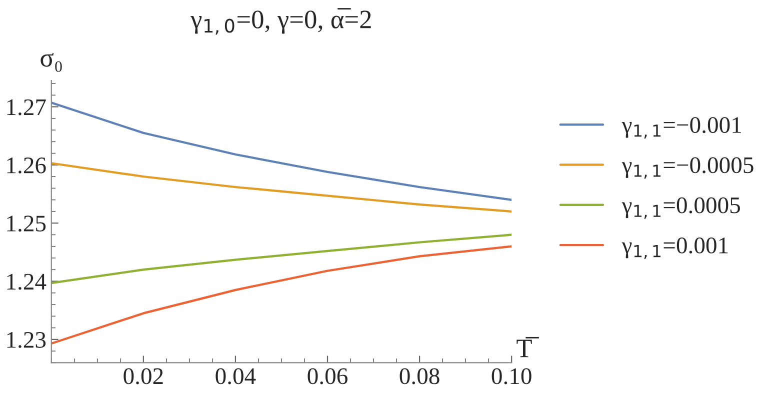  Describe the element at coordinates (681, 128) in the screenshot. I see `legend-label: γ$_{1,1}$=−0.001` at that location.